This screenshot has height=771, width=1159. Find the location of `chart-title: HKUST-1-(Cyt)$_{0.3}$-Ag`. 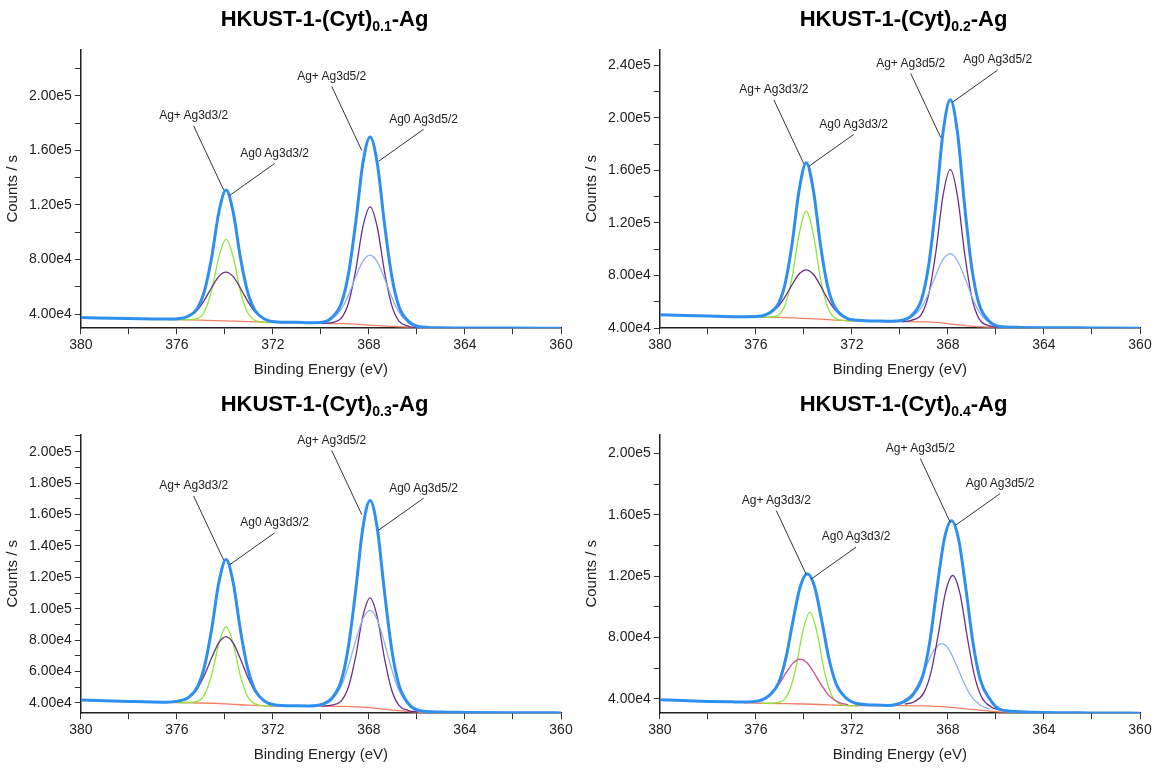

chart-title: HKUST-1-(Cyt)$_{0.3}$-Ag is located at coordinates (324, 405).